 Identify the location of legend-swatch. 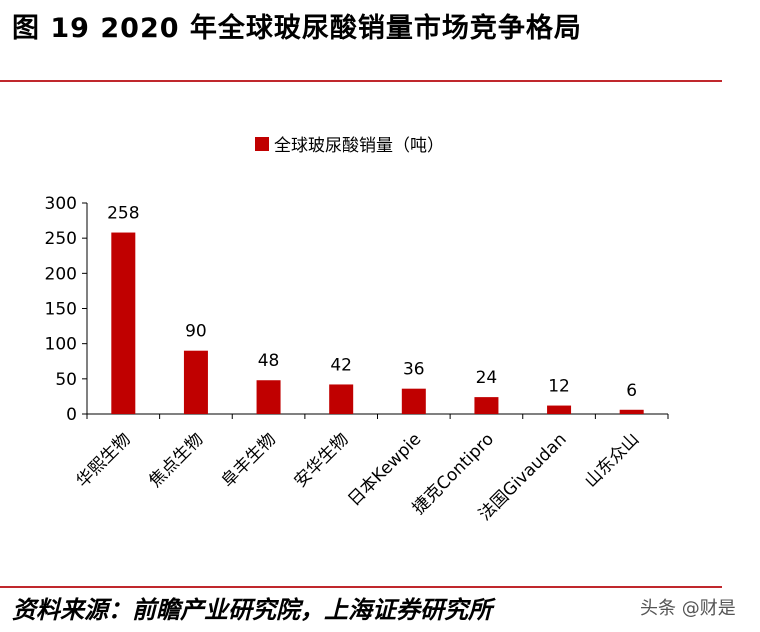
(262, 143).